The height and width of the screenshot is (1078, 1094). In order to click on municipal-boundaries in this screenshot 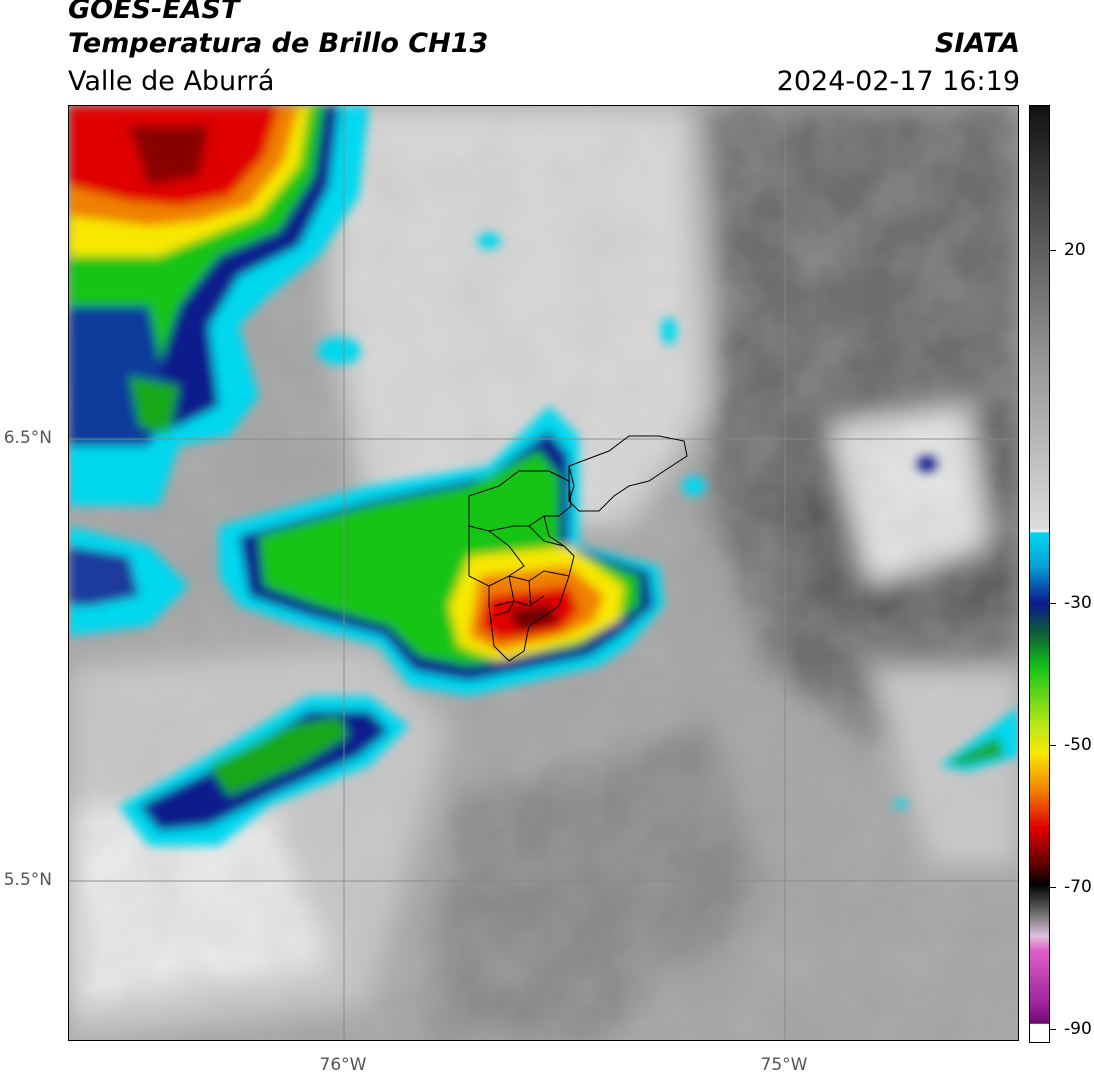, I will do `click(578, 548)`.